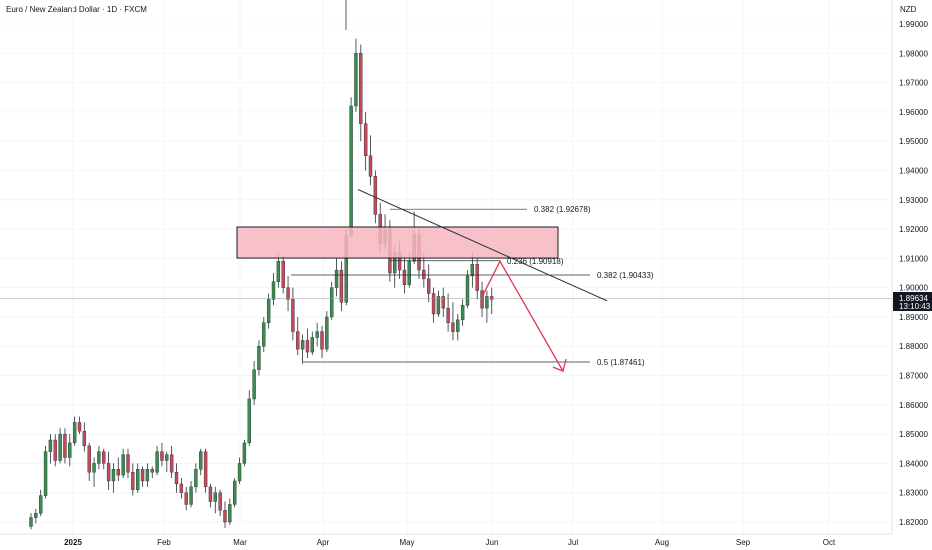 Image resolution: width=932 pixels, height=550 pixels. I want to click on price-tick-label: 1.84000, so click(913, 463).